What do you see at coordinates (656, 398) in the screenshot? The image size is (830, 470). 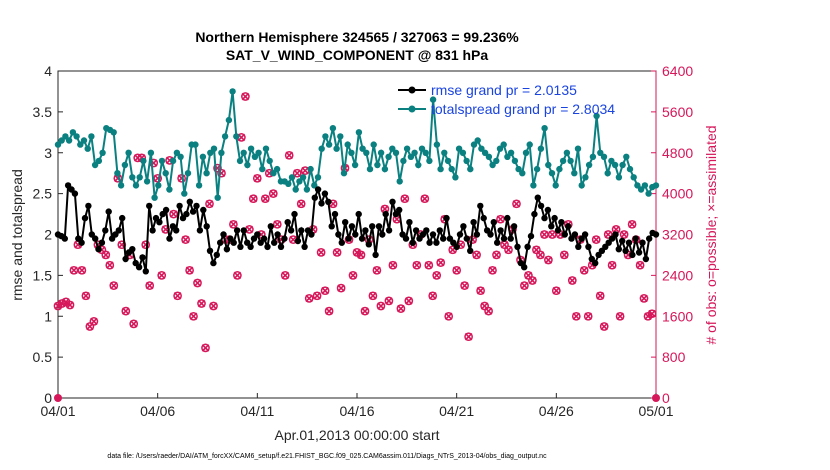 I see `obs-zero-marker` at bounding box center [656, 398].